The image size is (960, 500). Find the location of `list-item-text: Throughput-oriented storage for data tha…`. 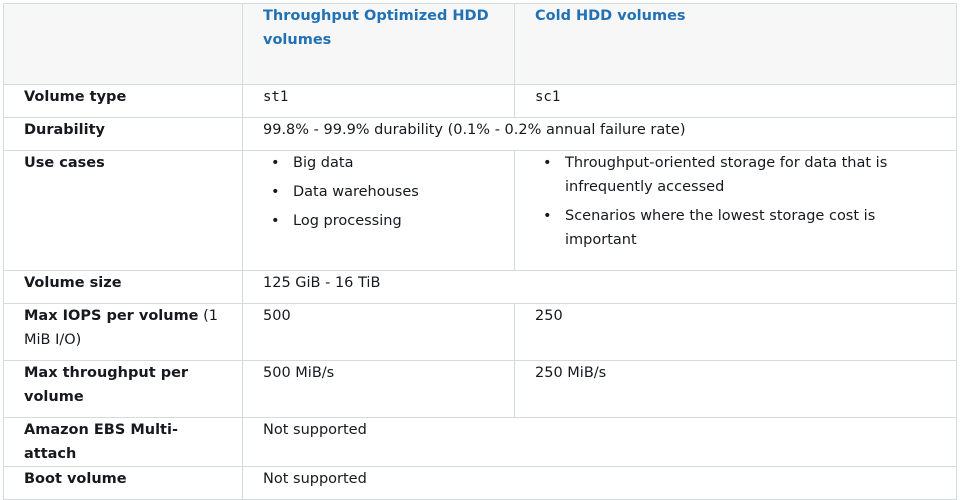

list-item-text: Throughput-oriented storage for data tha… is located at coordinates (726, 175).